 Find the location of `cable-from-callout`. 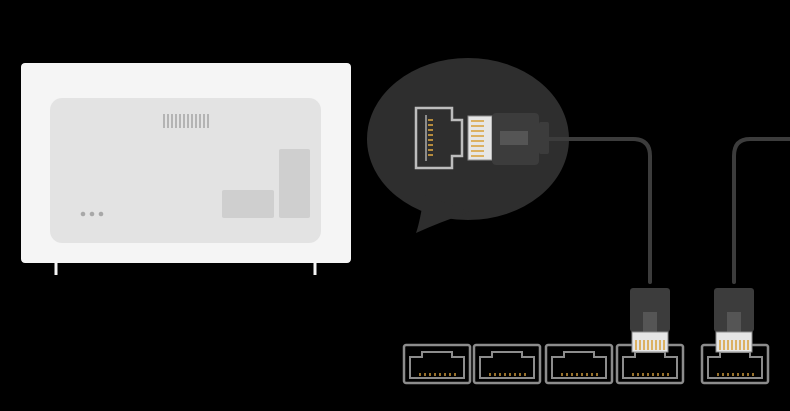

cable-from-callout is located at coordinates (599, 210).